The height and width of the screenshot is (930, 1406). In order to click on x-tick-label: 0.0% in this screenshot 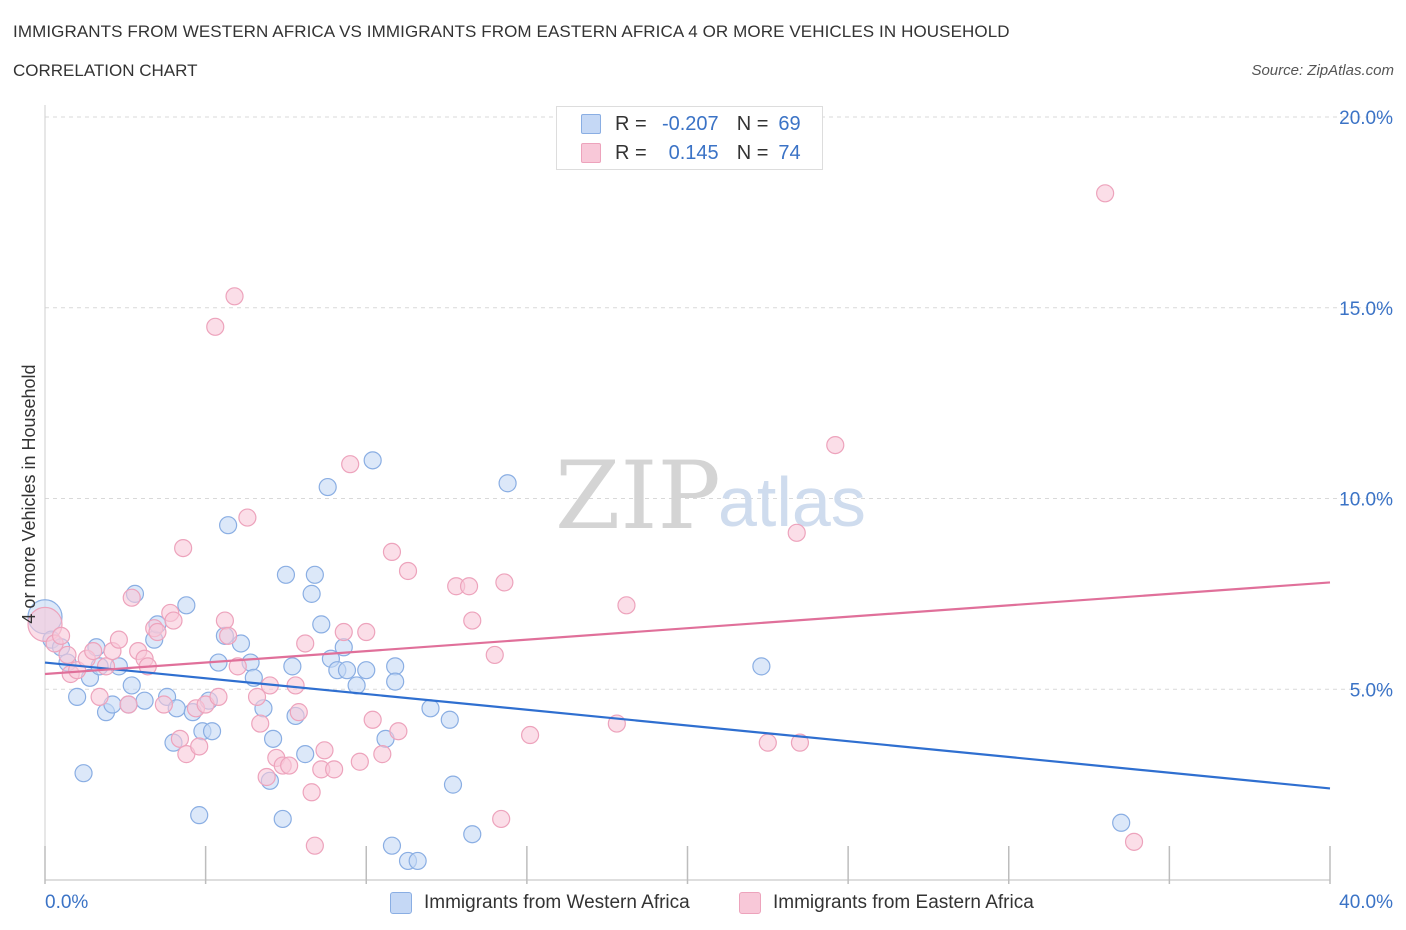, I will do `click(66, 902)`.